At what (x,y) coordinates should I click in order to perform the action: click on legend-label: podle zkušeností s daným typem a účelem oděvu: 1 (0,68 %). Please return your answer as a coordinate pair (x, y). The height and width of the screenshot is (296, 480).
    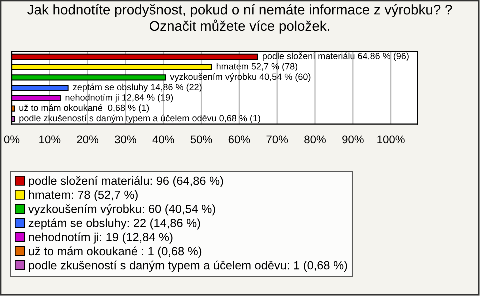
    Looking at the image, I should click on (188, 266).